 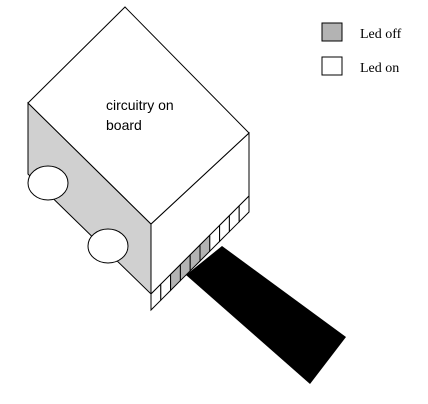 What do you see at coordinates (379, 68) in the screenshot?
I see `legend-label-led-on: Led on` at bounding box center [379, 68].